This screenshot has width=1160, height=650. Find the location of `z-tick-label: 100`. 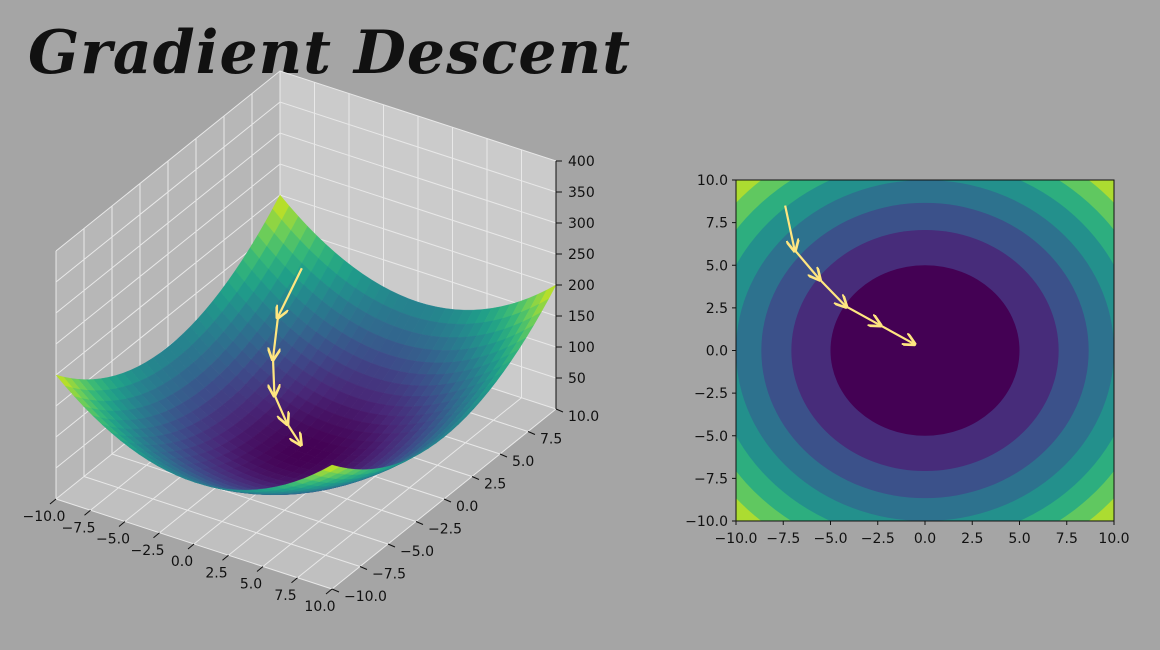

z-tick-label: 100 is located at coordinates (581, 348).